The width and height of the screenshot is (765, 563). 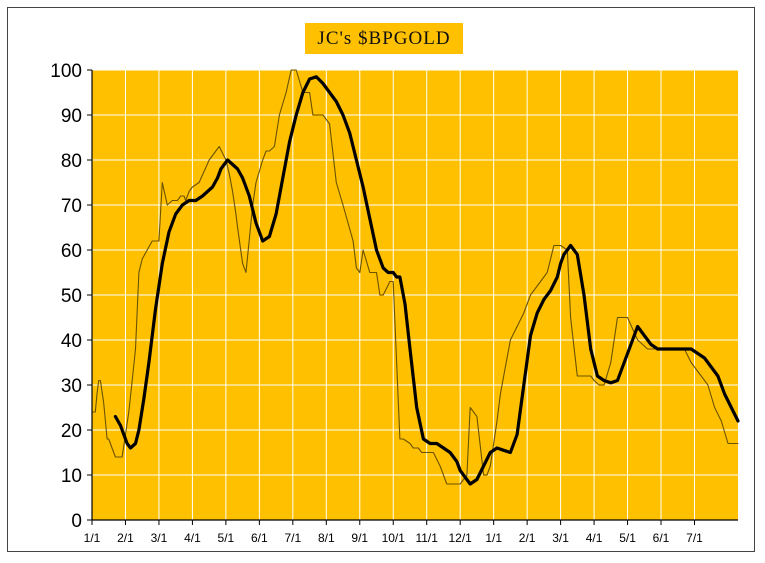 What do you see at coordinates (71, 206) in the screenshot?
I see `y-tick-label: 70` at bounding box center [71, 206].